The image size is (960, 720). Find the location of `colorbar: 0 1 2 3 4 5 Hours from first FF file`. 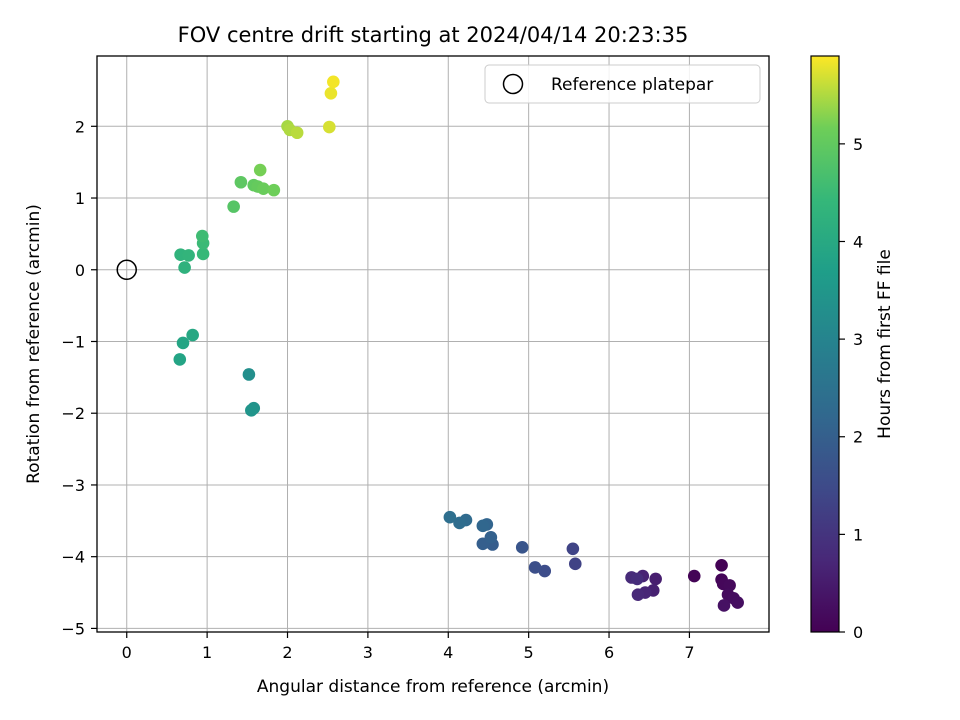

colorbar: 0 1 2 3 4 5 Hours from first FF file is located at coordinates (852, 348).